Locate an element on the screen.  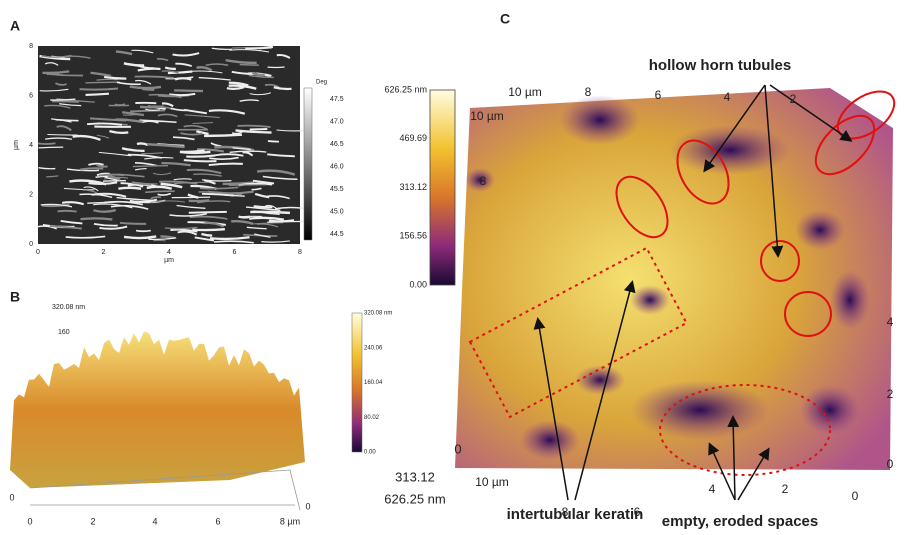
panel-label: A is located at coordinates (15, 26).